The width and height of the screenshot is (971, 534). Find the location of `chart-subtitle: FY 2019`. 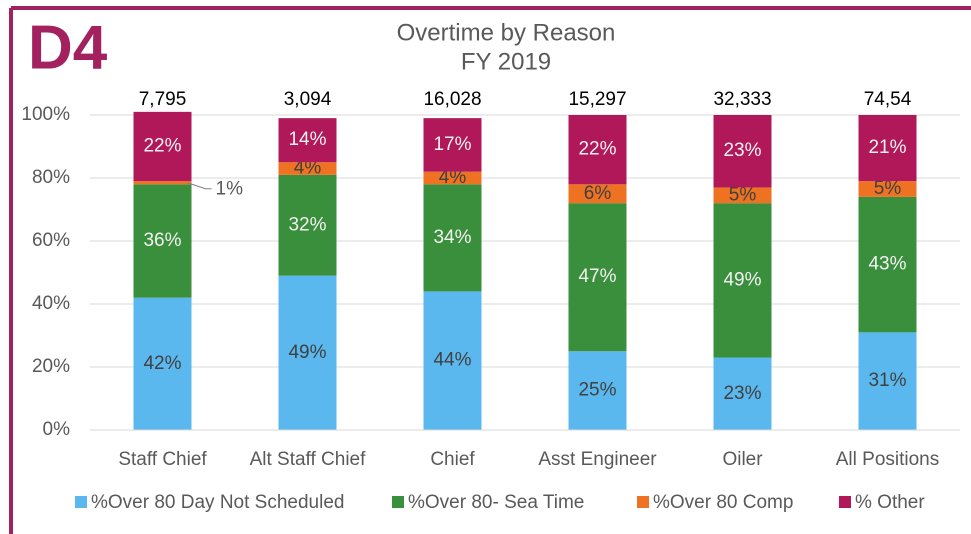

chart-subtitle: FY 2019 is located at coordinates (506, 61).